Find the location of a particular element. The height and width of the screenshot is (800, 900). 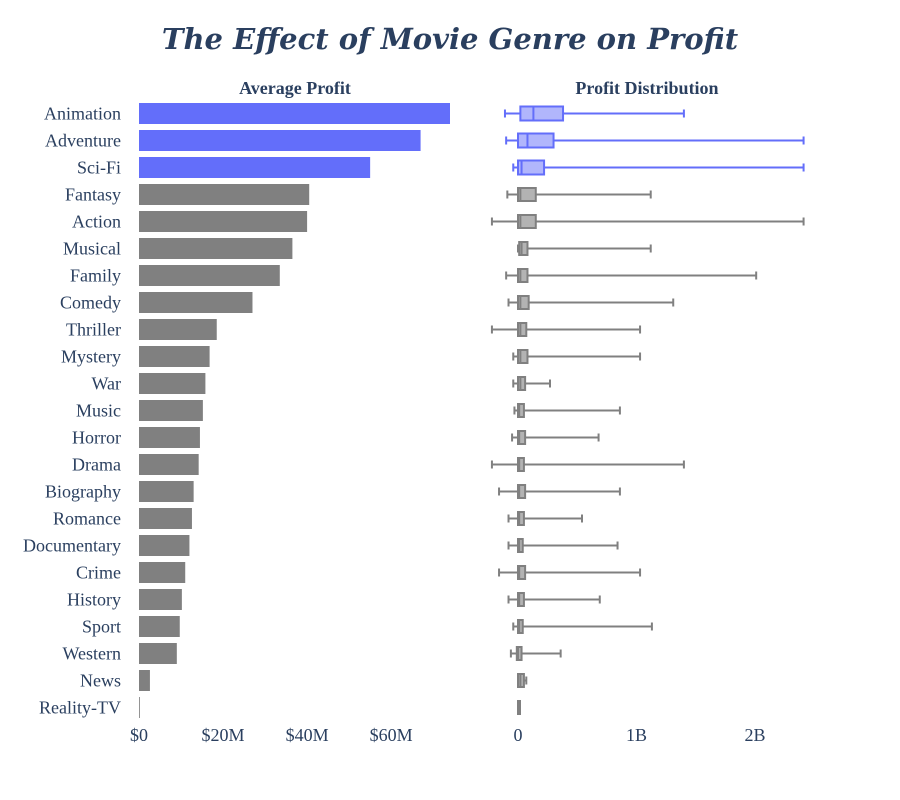

box-x-tick-label: 1B is located at coordinates (636, 735).